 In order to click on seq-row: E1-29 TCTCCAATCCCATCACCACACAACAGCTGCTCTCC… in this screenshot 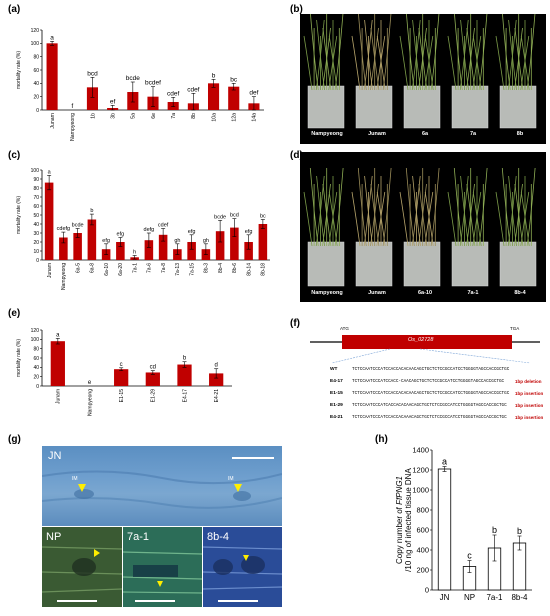, I will do `click(418, 405)`.